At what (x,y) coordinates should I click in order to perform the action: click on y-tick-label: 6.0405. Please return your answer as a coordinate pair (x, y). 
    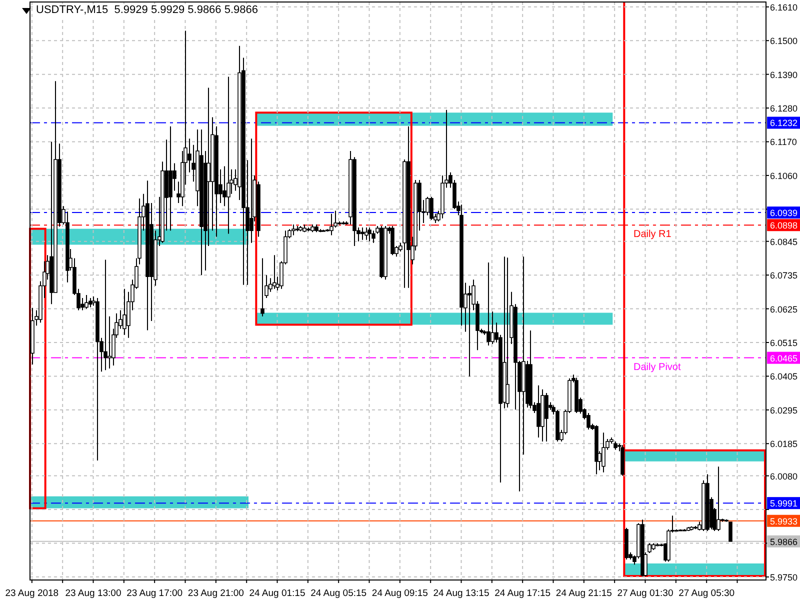
    Looking at the image, I should click on (784, 377).